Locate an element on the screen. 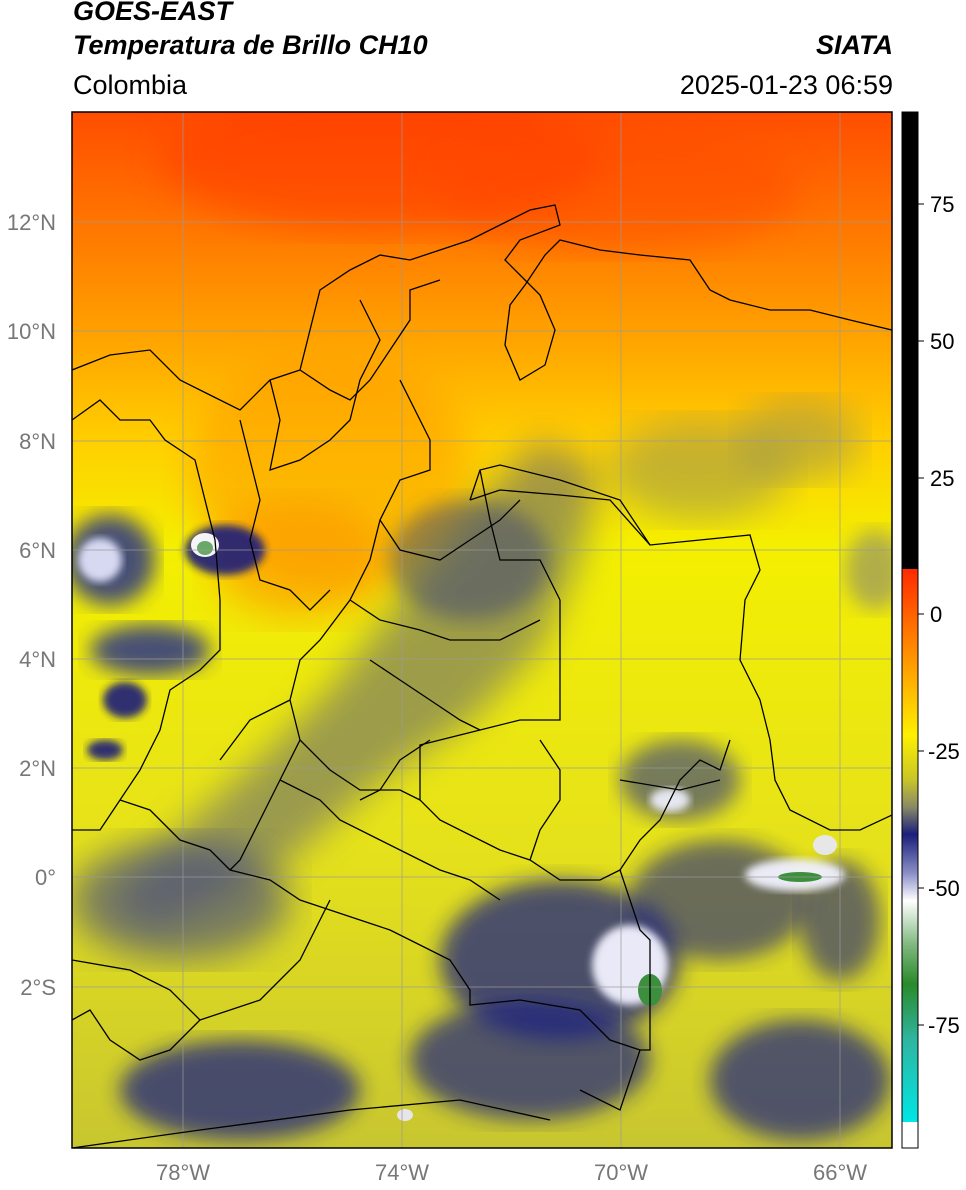  agency-label: SIATA is located at coordinates (854, 45).